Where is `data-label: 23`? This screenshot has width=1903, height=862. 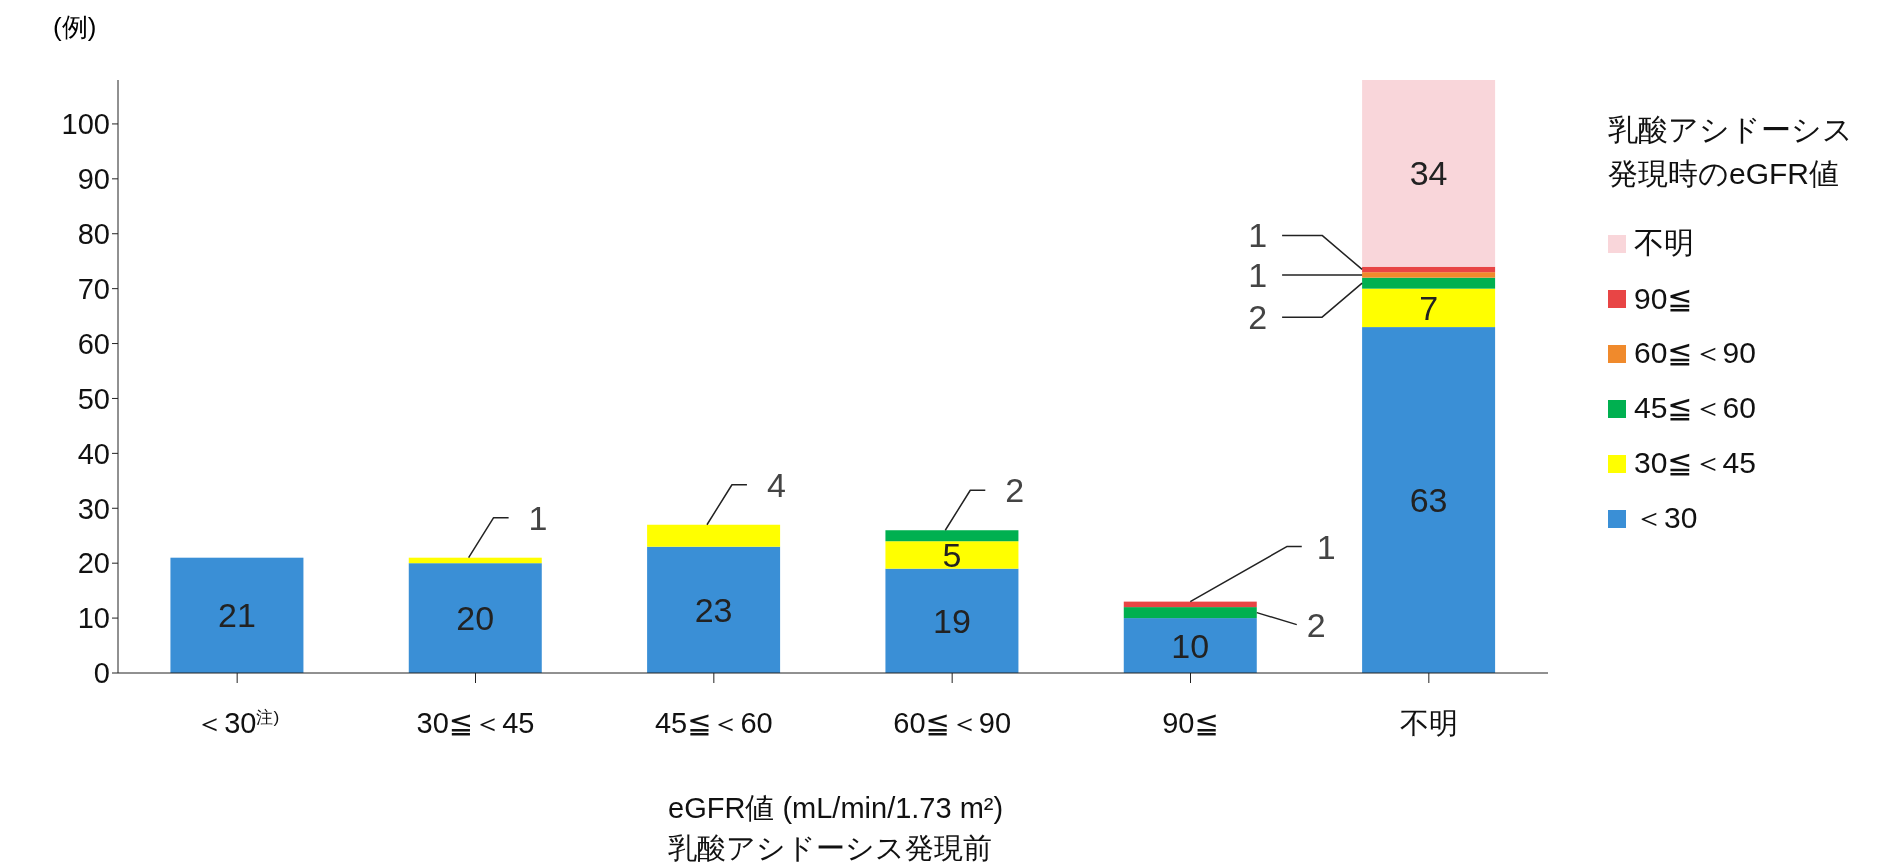 data-label: 23 is located at coordinates (713, 609).